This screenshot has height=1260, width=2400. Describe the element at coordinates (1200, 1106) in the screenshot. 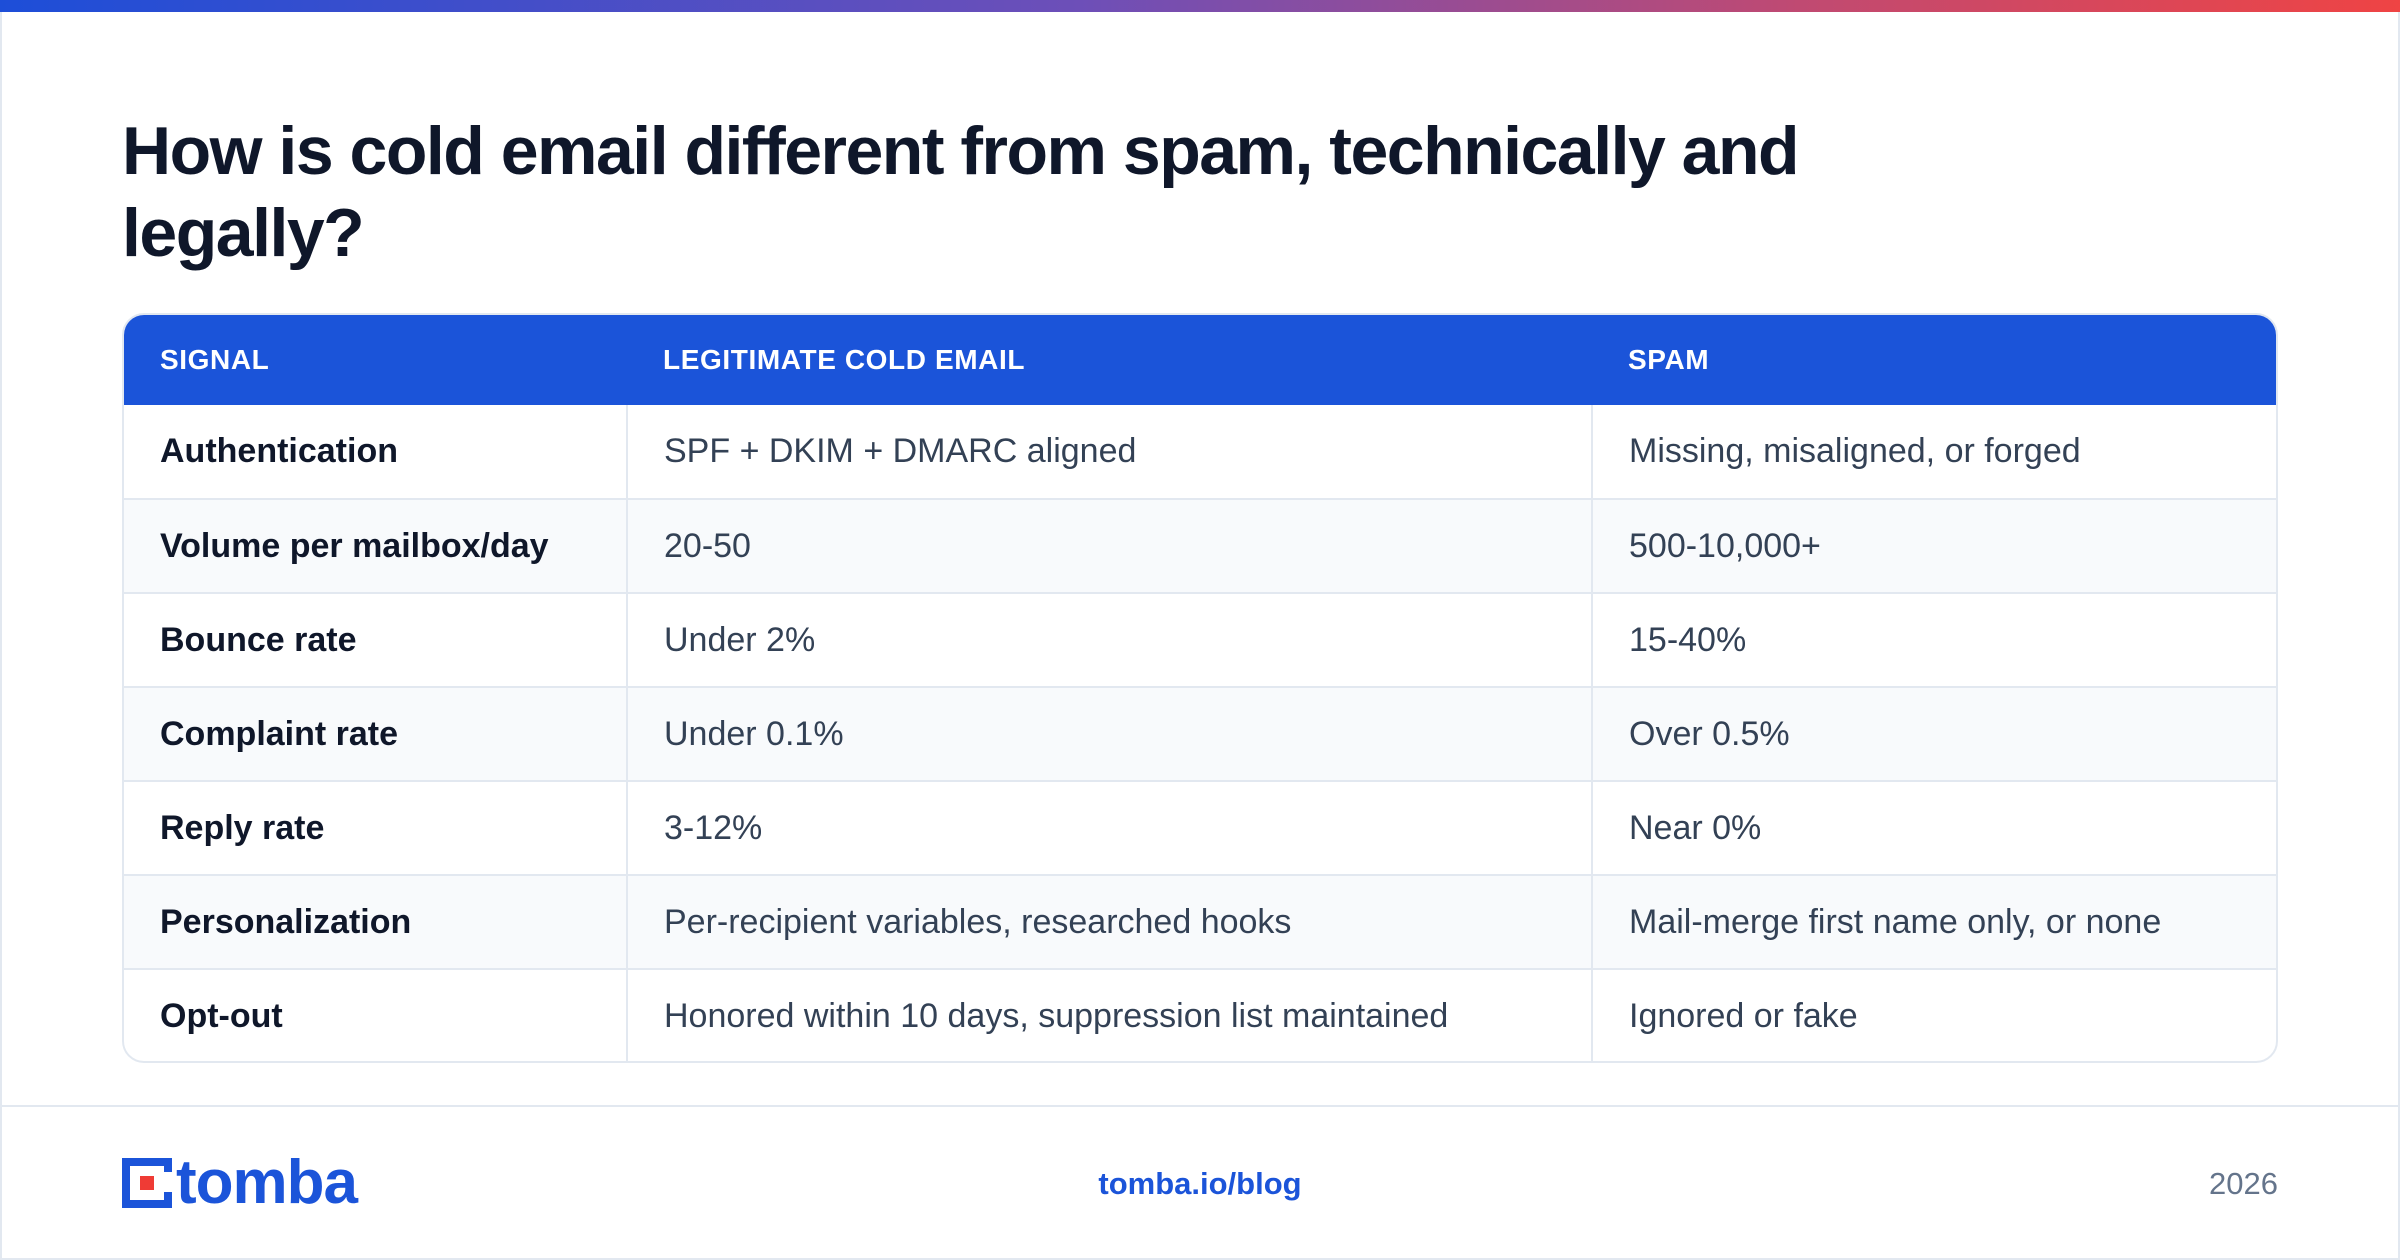

I see `footer-divider` at that location.